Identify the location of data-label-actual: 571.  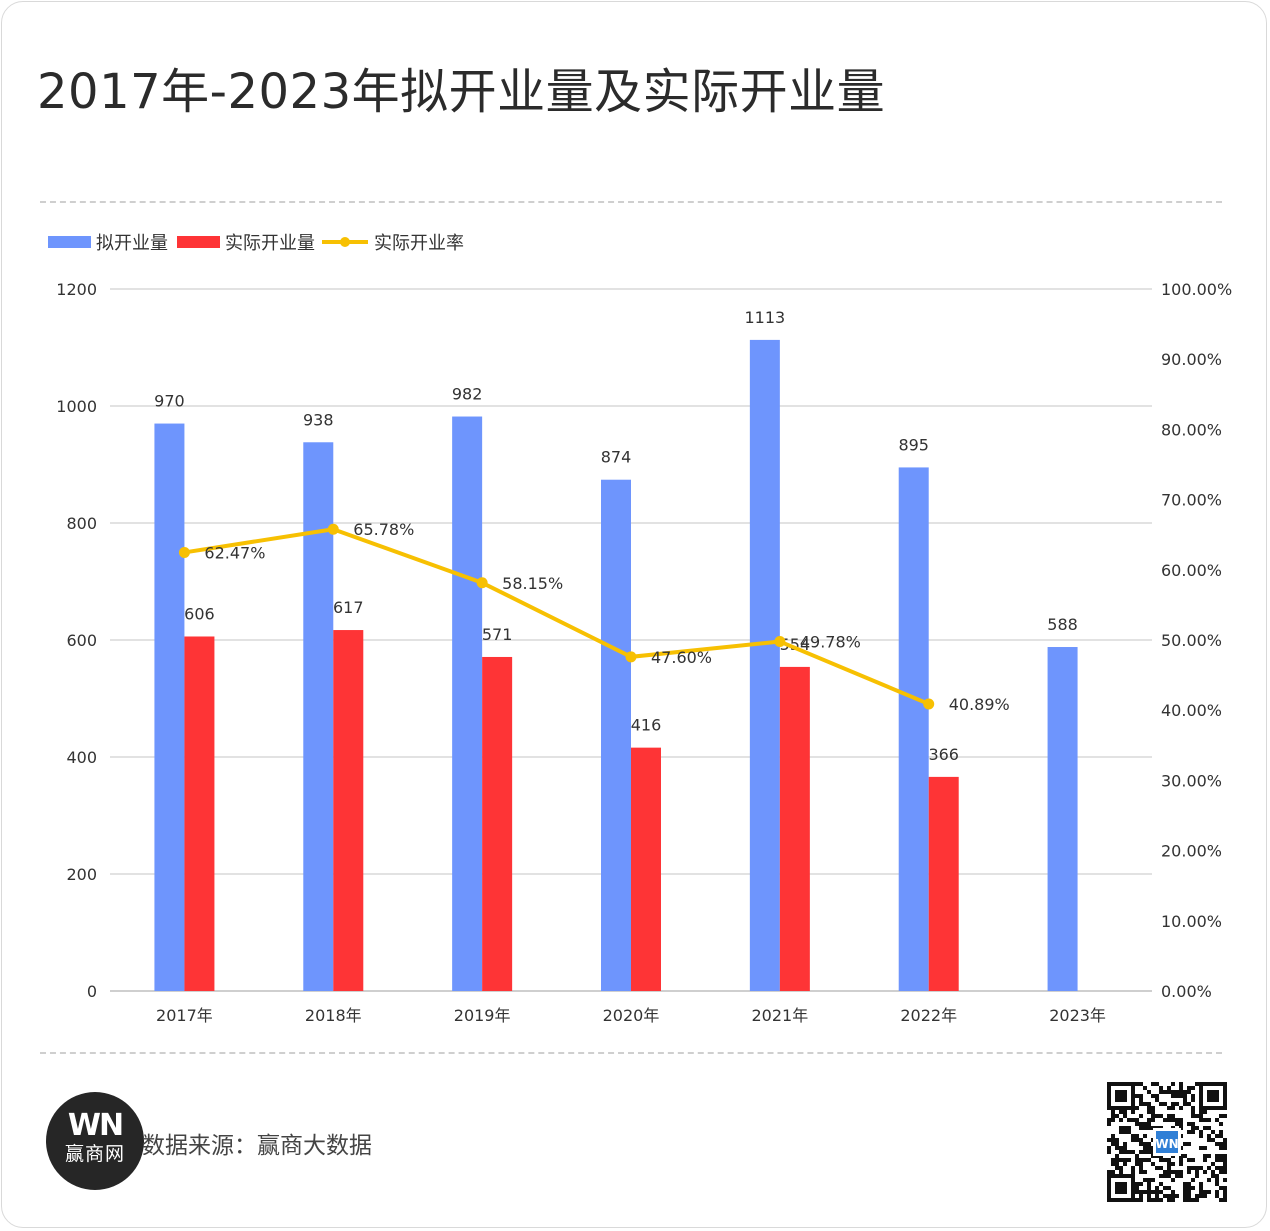
(497, 634).